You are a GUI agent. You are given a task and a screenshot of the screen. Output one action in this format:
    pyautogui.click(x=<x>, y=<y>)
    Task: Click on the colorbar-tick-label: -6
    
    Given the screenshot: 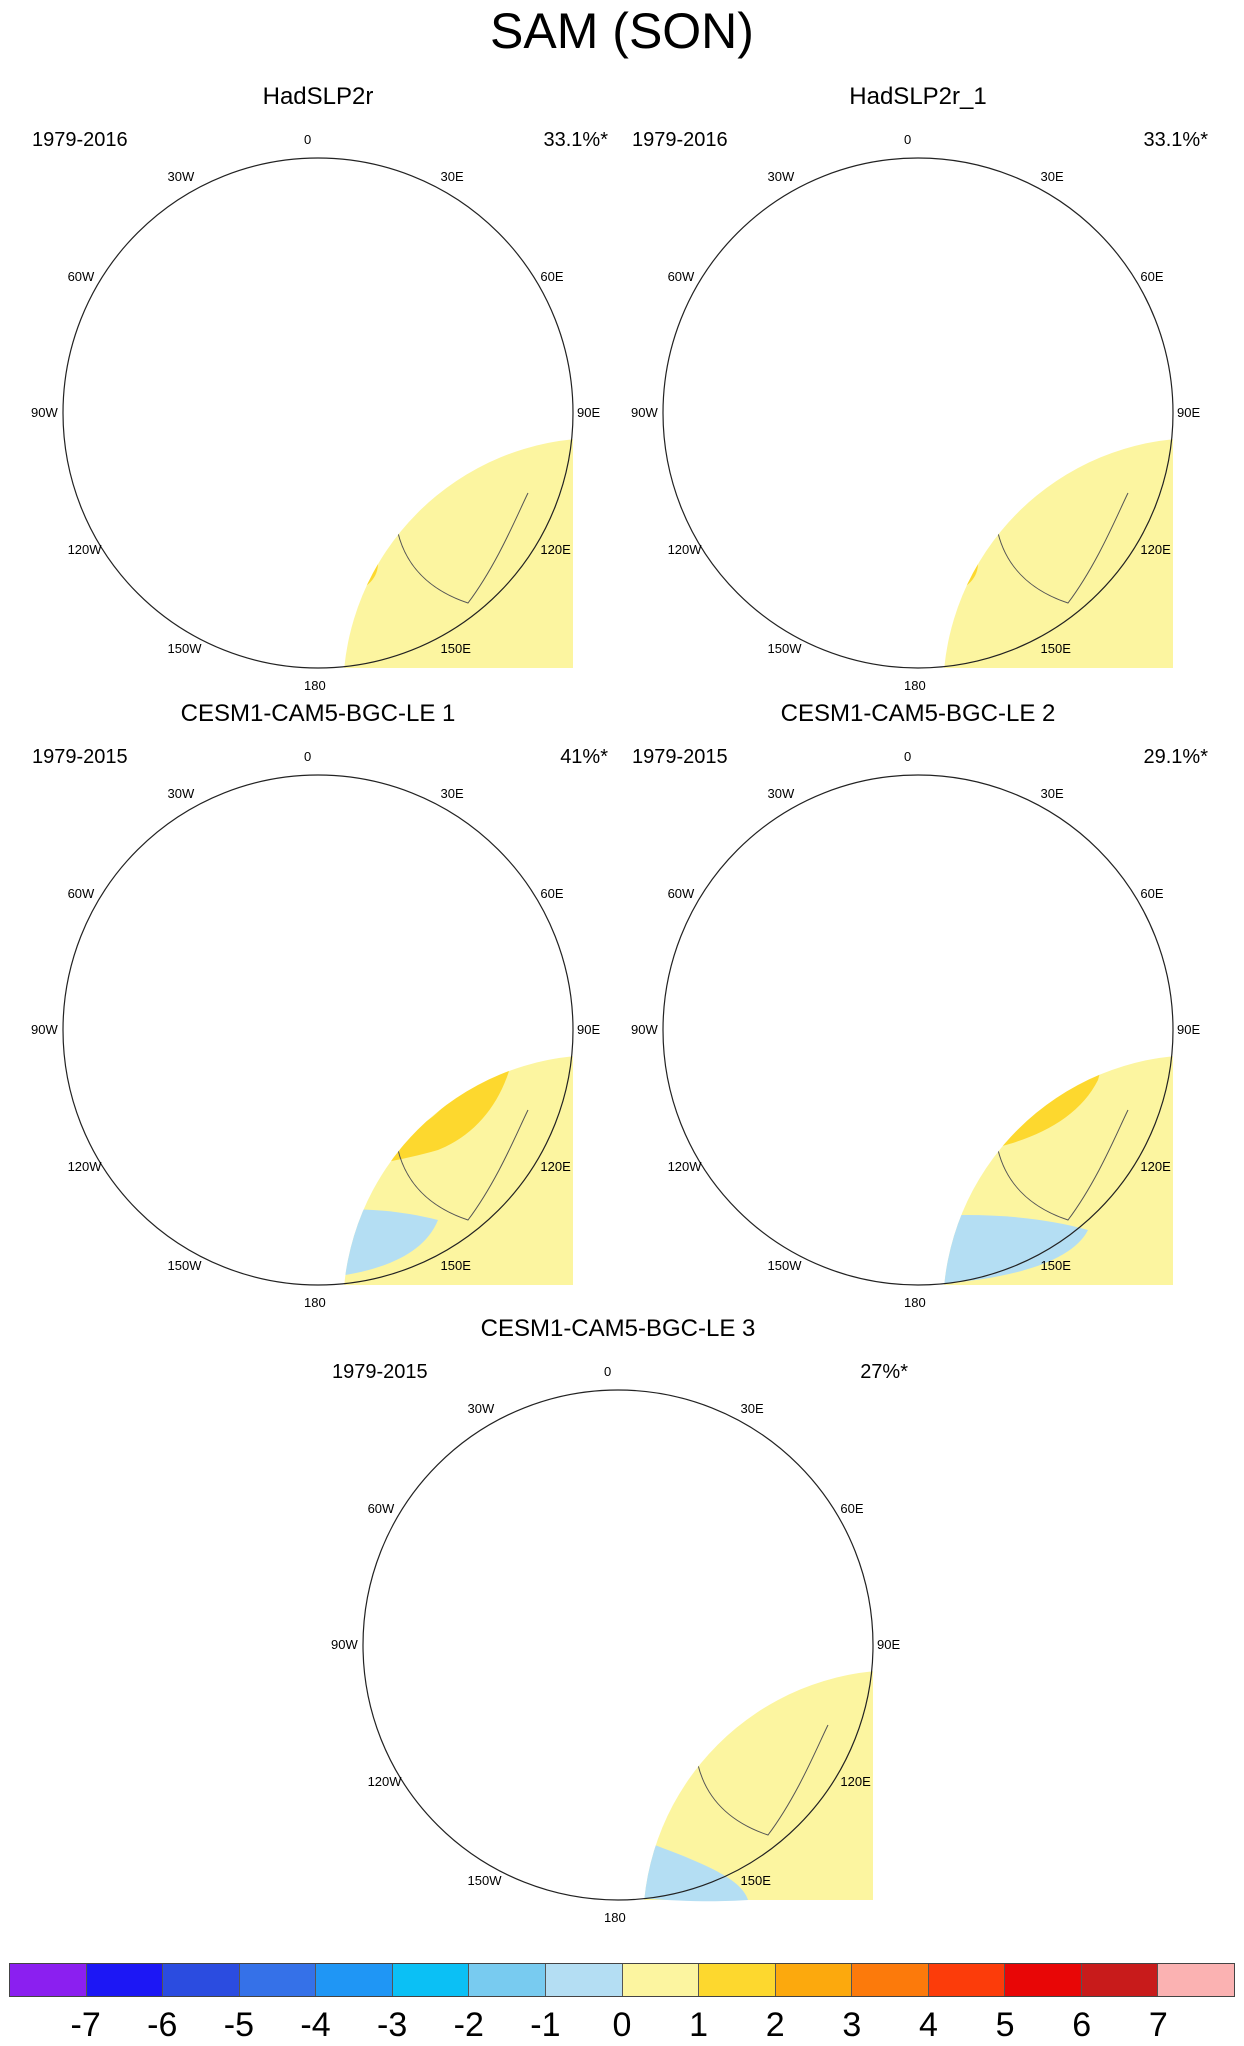 What is the action you would take?
    pyautogui.click(x=162, y=2025)
    